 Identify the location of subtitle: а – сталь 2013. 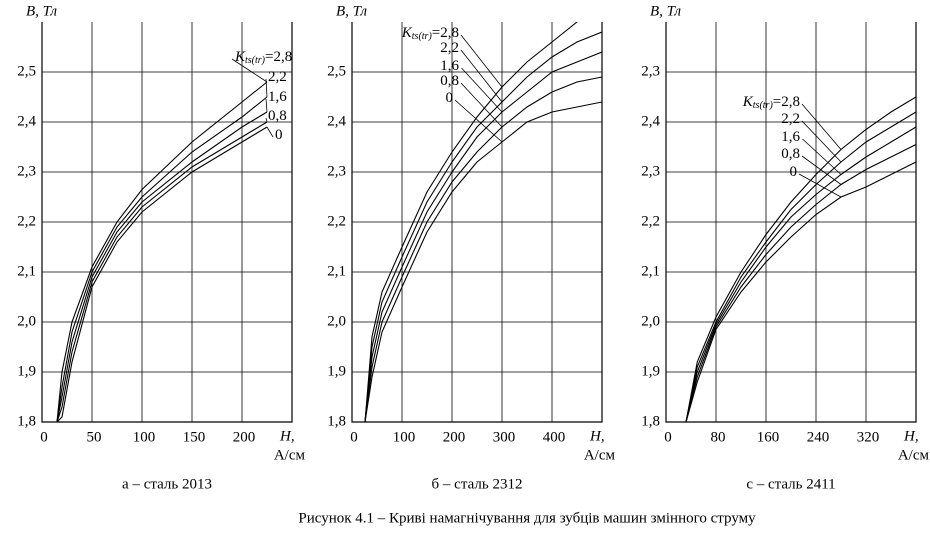
(167, 484).